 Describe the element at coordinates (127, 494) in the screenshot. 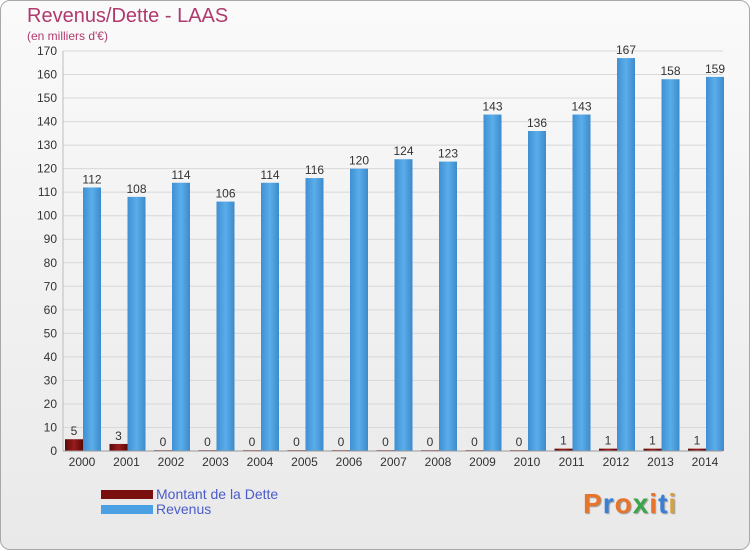

I see `legend-swatch-dette` at that location.